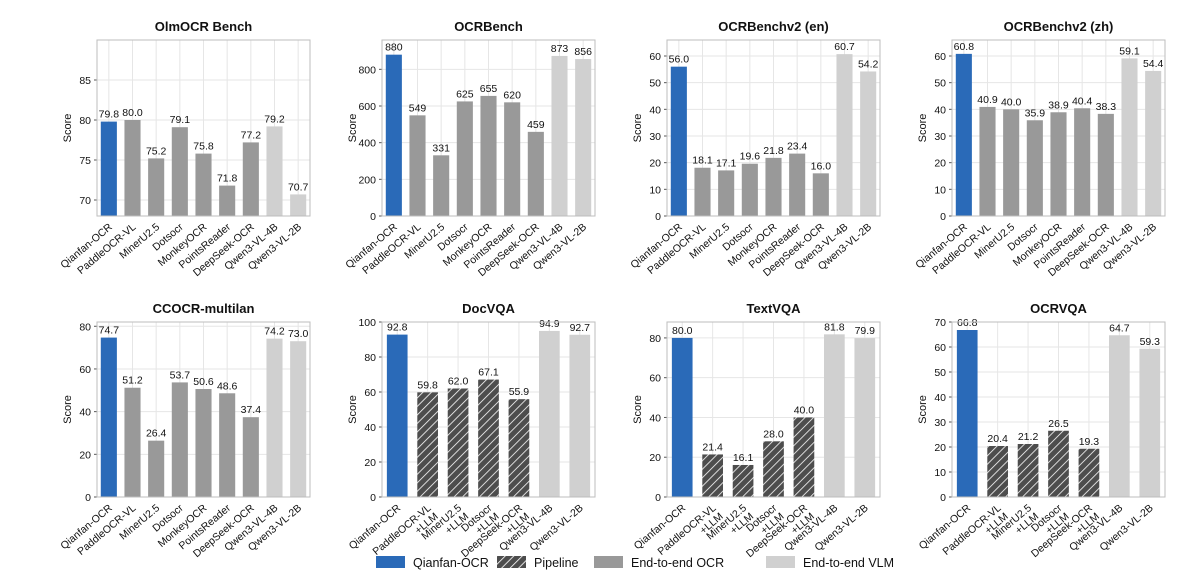 This screenshot has width=1200, height=583. Describe the element at coordinates (488, 308) in the screenshot. I see `chart-title: DocVQA` at that location.